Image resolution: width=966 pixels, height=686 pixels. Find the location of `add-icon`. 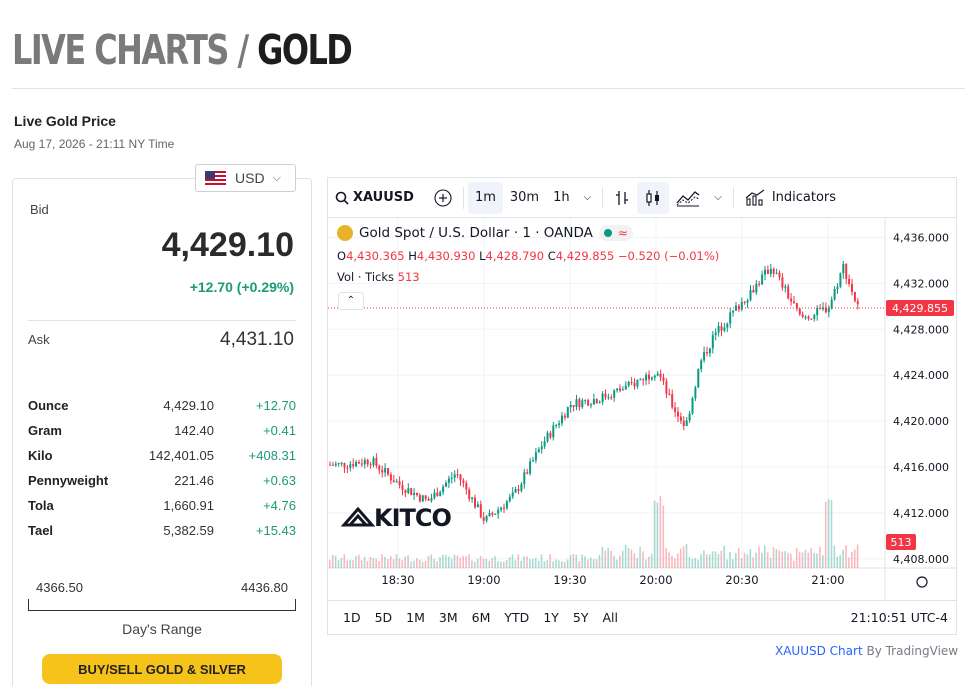

add-icon is located at coordinates (443, 197).